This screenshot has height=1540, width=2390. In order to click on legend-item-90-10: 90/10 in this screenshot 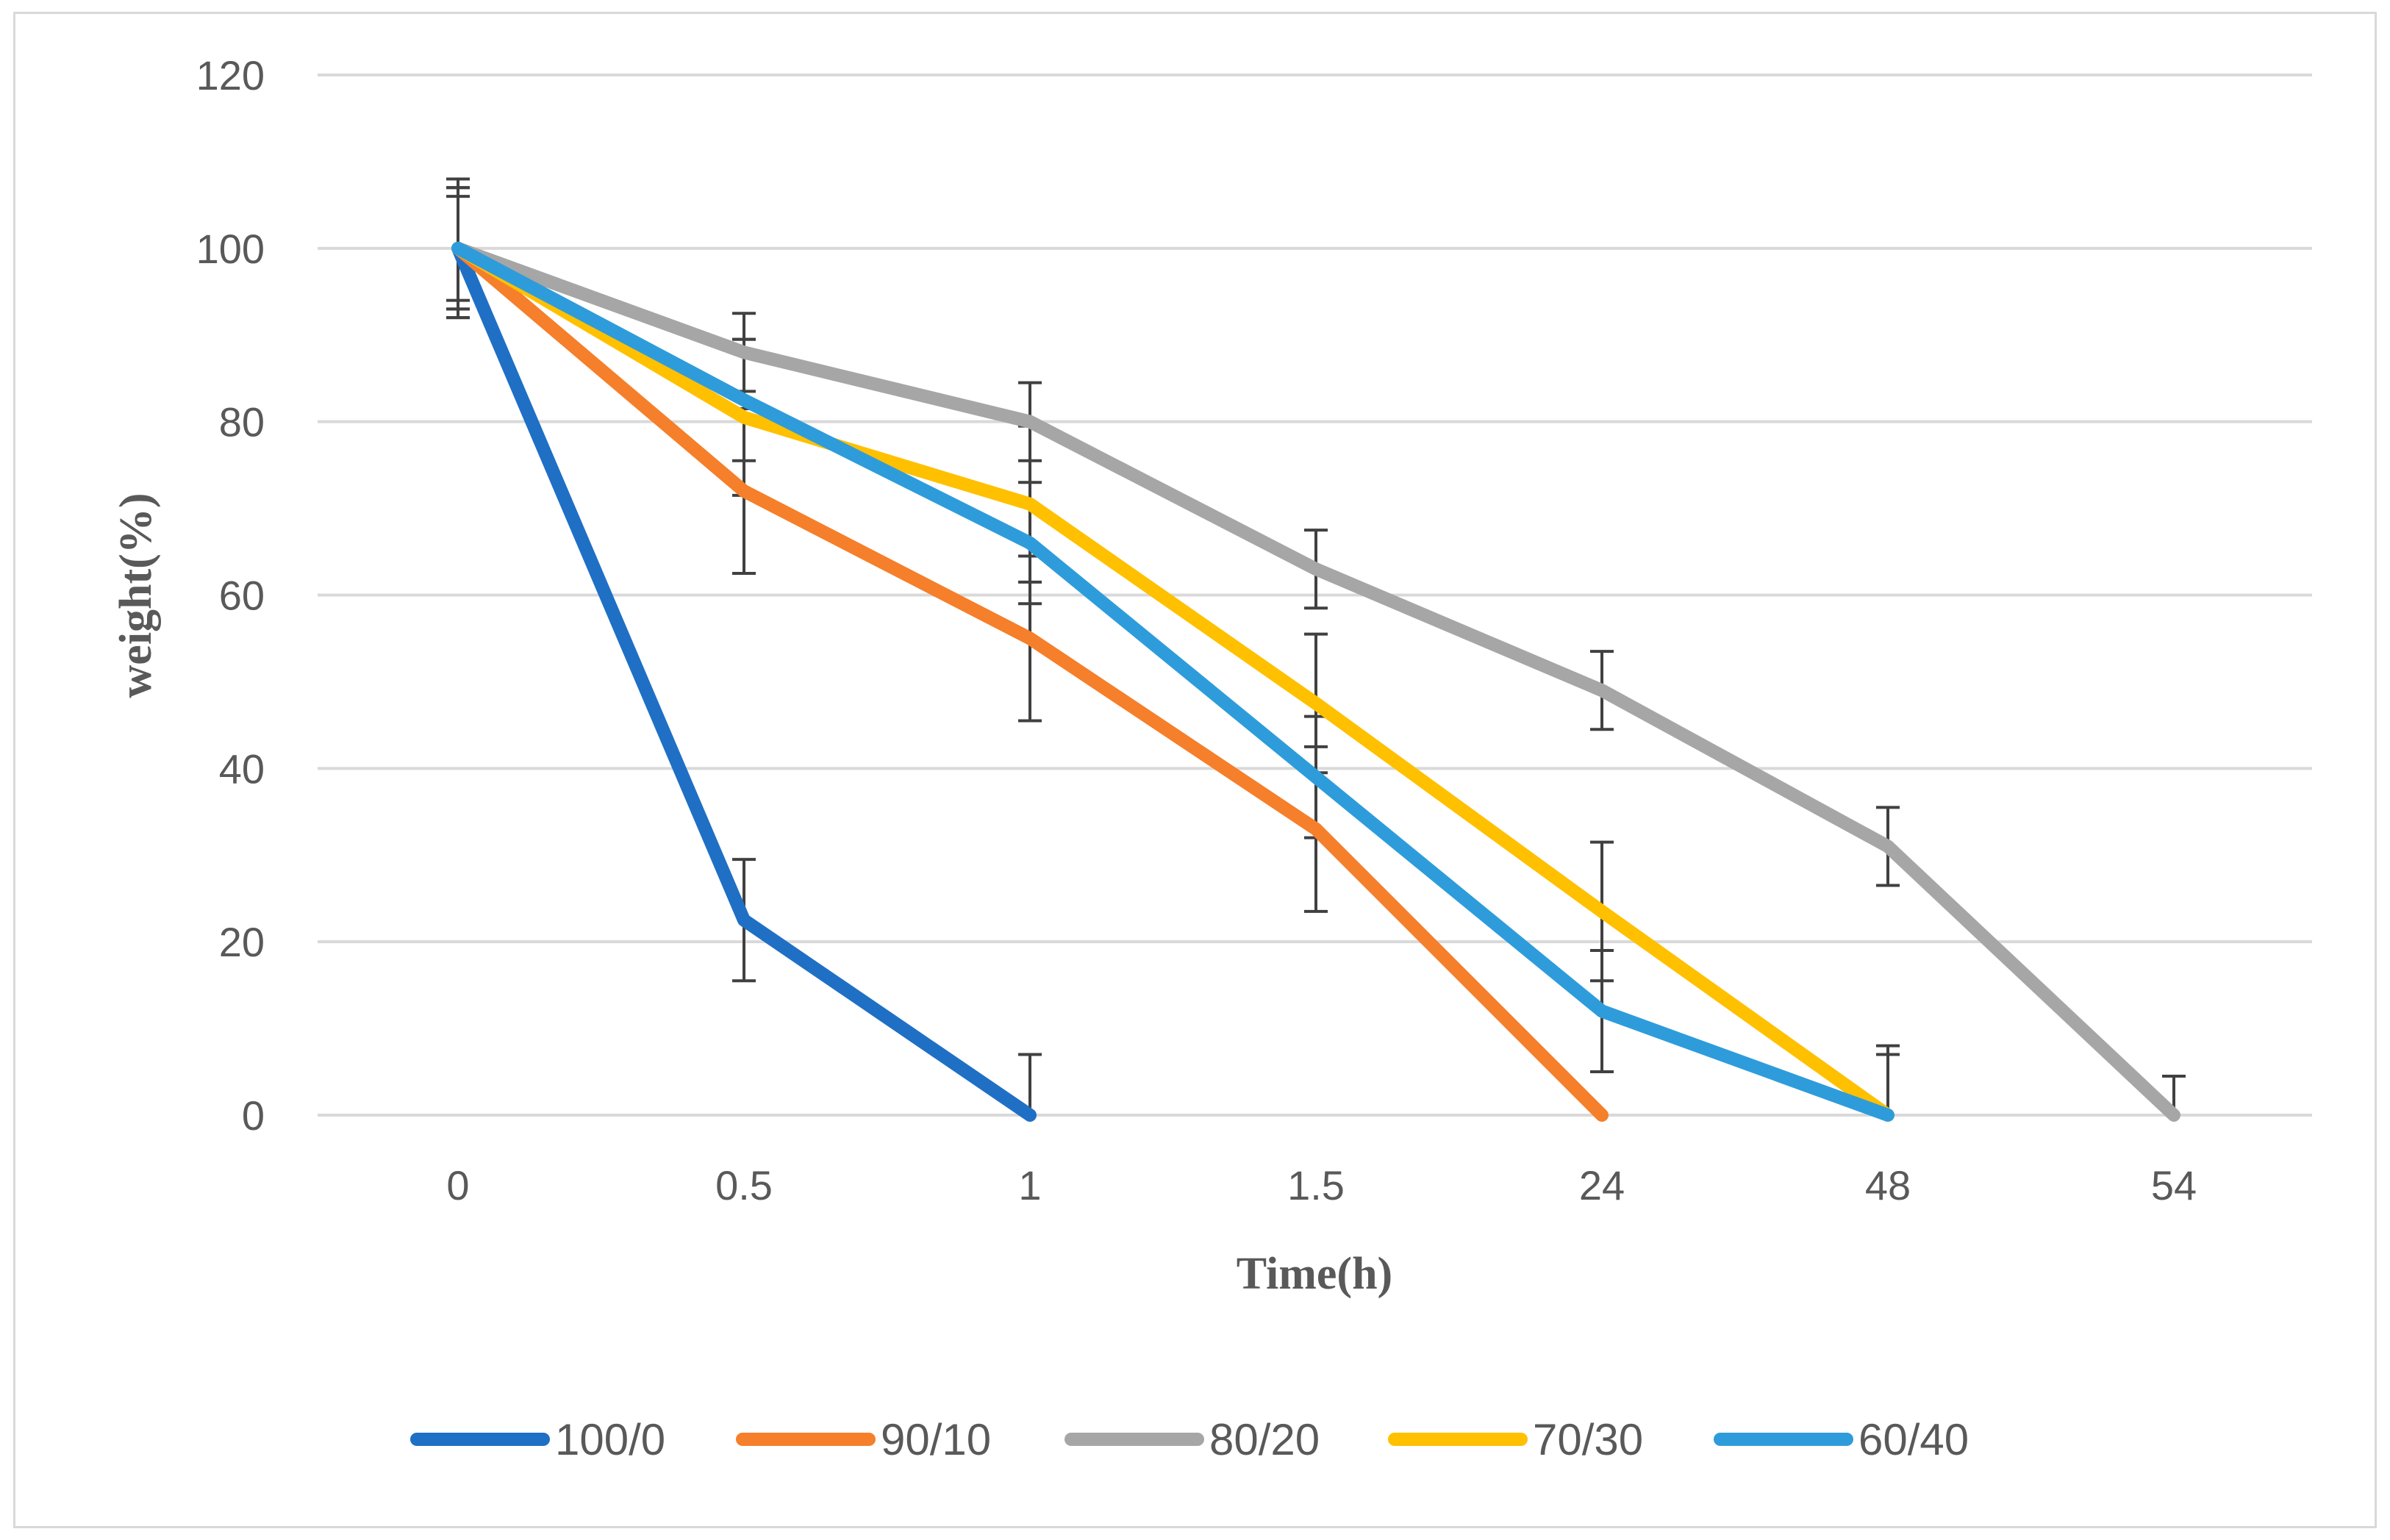, I will do `click(863, 1440)`.